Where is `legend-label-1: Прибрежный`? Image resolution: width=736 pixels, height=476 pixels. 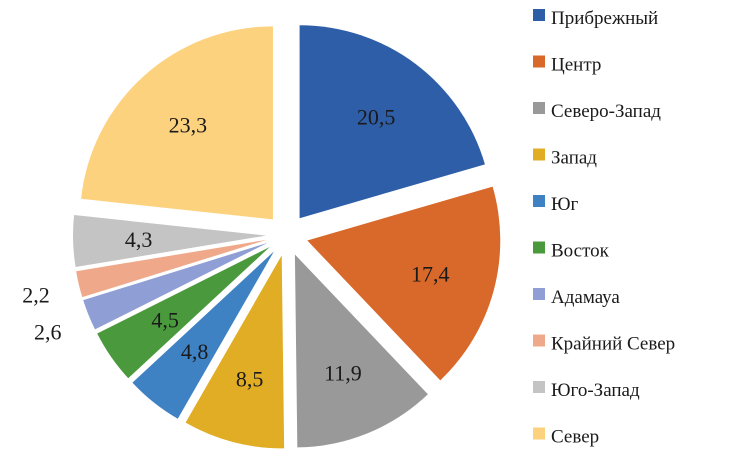 legend-label-1: Прибрежный is located at coordinates (604, 18).